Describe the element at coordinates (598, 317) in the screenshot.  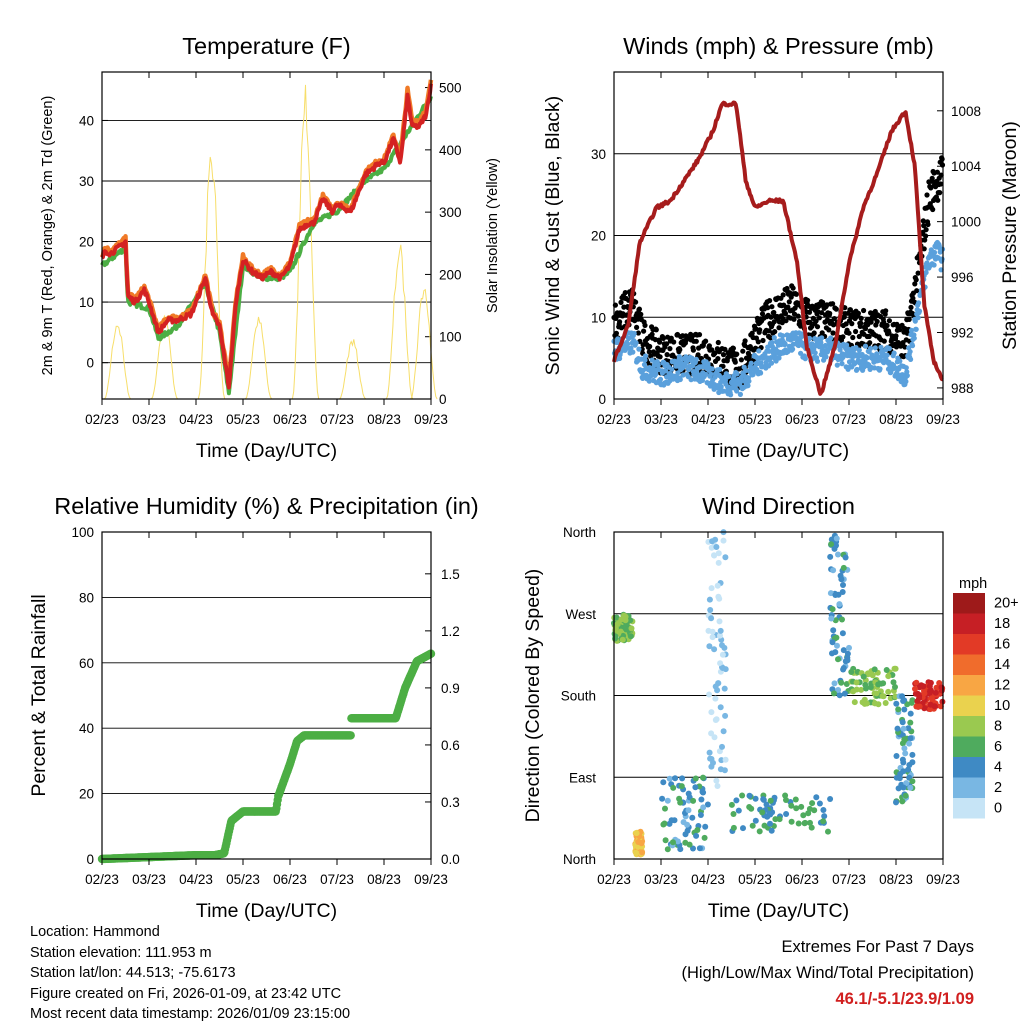
I see `wind-ytick-label: 10` at that location.